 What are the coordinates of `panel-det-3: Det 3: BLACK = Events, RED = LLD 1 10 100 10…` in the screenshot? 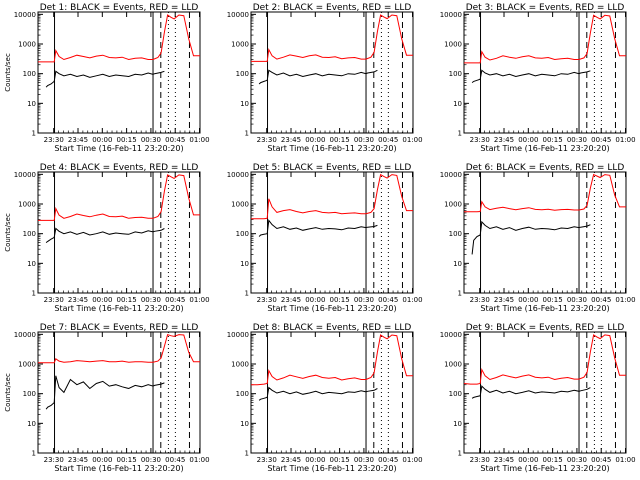 It's located at (538, 78).